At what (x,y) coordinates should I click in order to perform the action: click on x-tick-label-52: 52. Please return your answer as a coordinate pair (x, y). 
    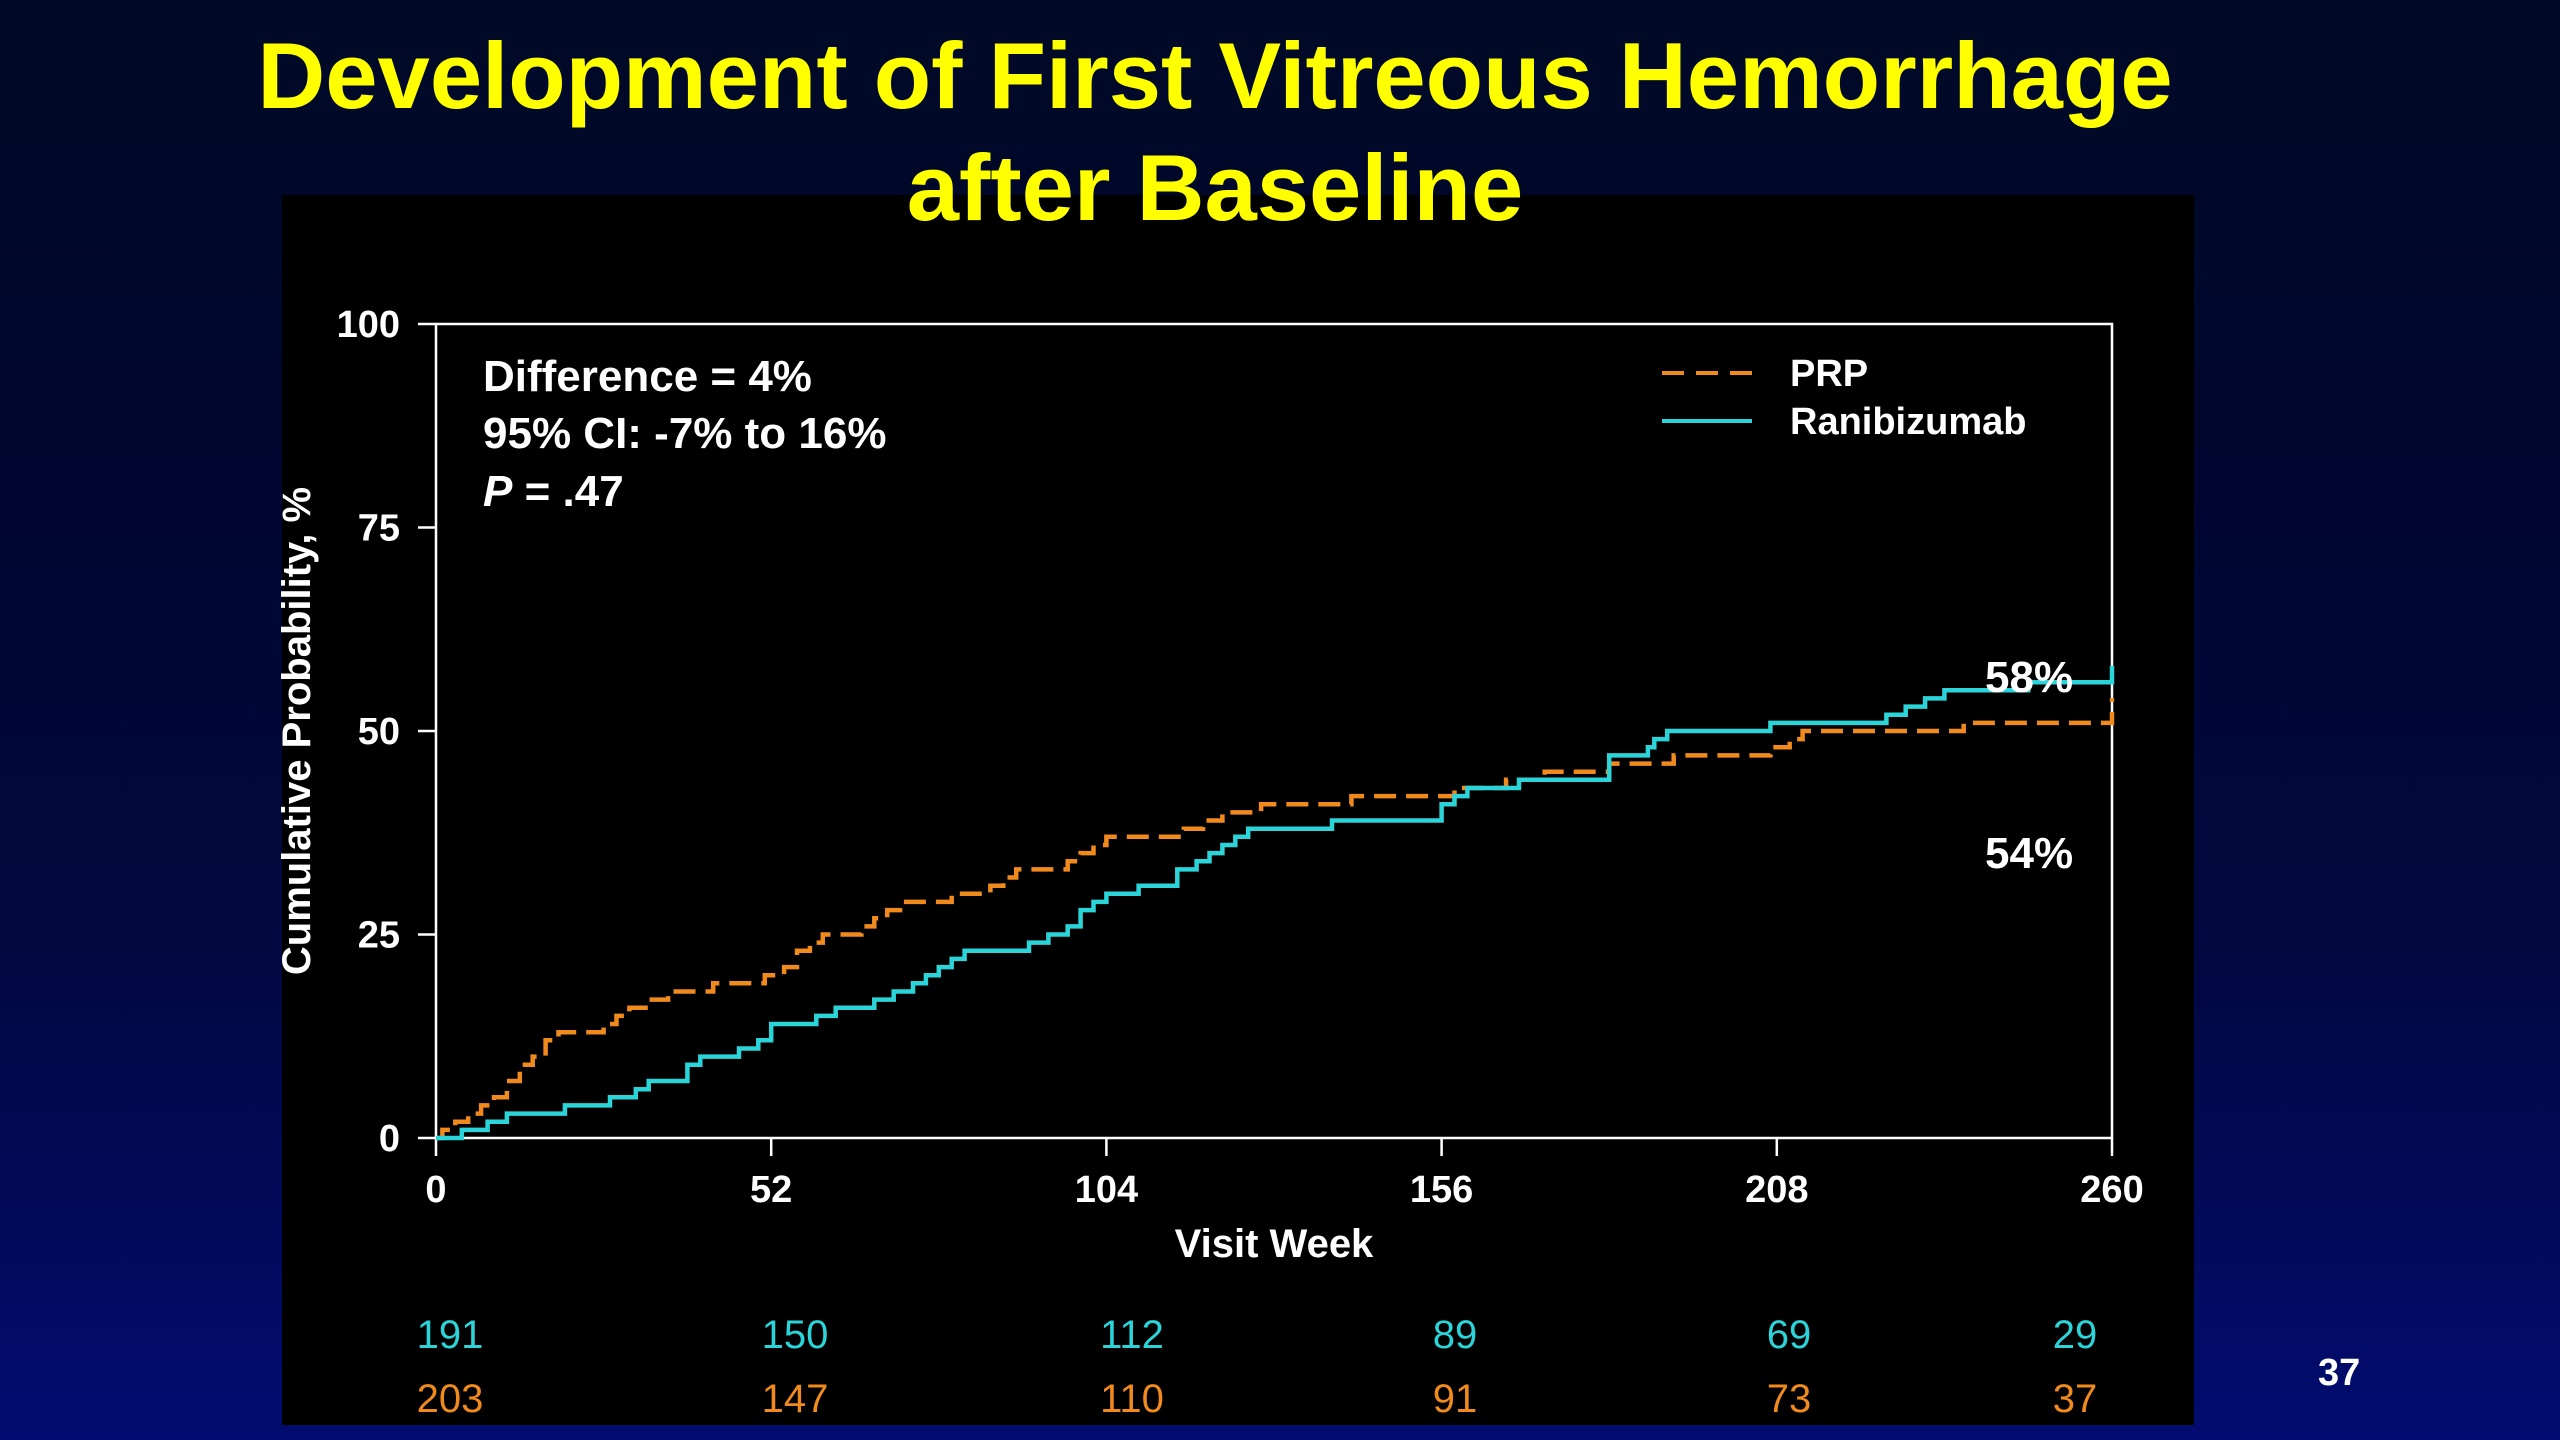
    Looking at the image, I should click on (771, 1190).